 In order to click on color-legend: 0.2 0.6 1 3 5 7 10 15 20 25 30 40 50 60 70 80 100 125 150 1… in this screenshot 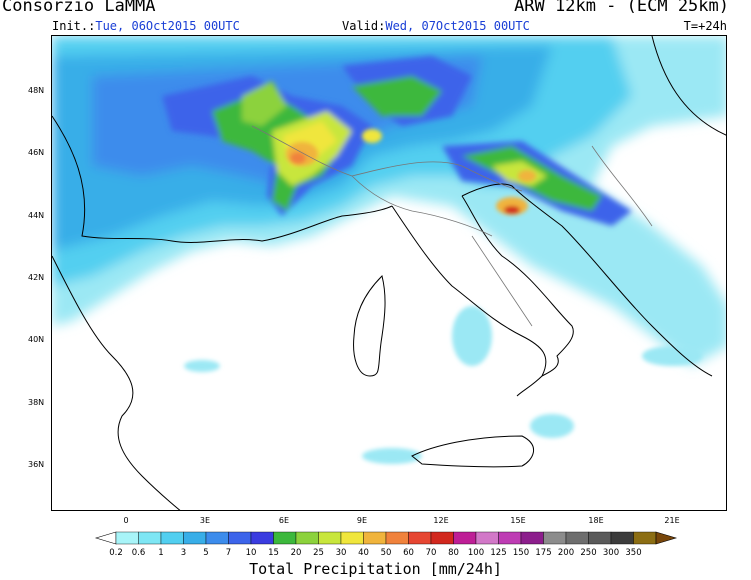, I will do `click(386, 544)`.